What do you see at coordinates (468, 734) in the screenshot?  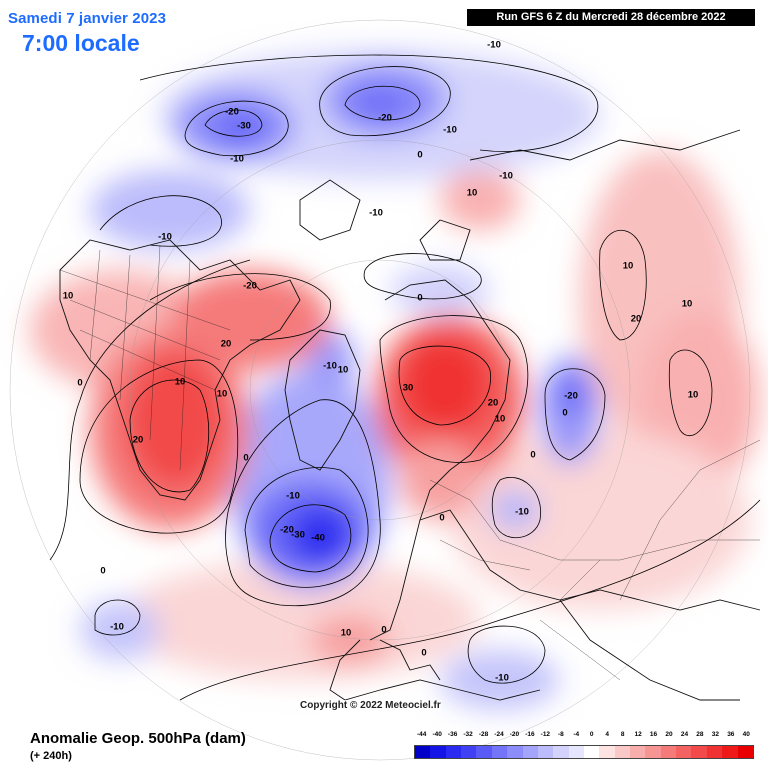 I see `legend-label: -32` at bounding box center [468, 734].